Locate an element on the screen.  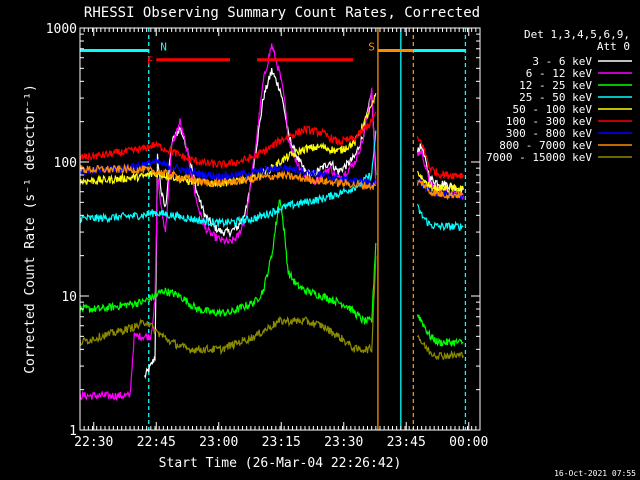
legend-label-3: 25 - 50 keV is located at coordinates (555, 97).